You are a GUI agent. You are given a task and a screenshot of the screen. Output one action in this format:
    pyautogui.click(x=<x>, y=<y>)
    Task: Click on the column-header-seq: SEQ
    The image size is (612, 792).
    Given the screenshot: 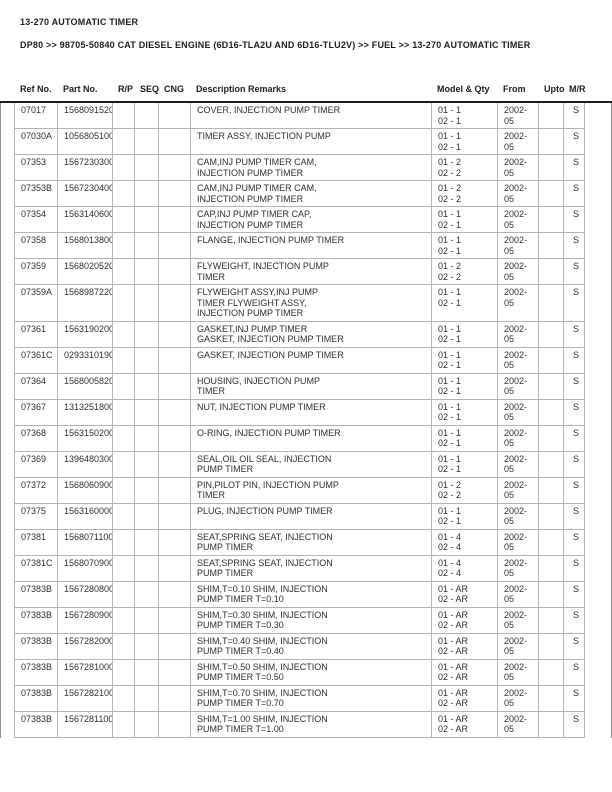 What is the action you would take?
    pyautogui.click(x=150, y=89)
    